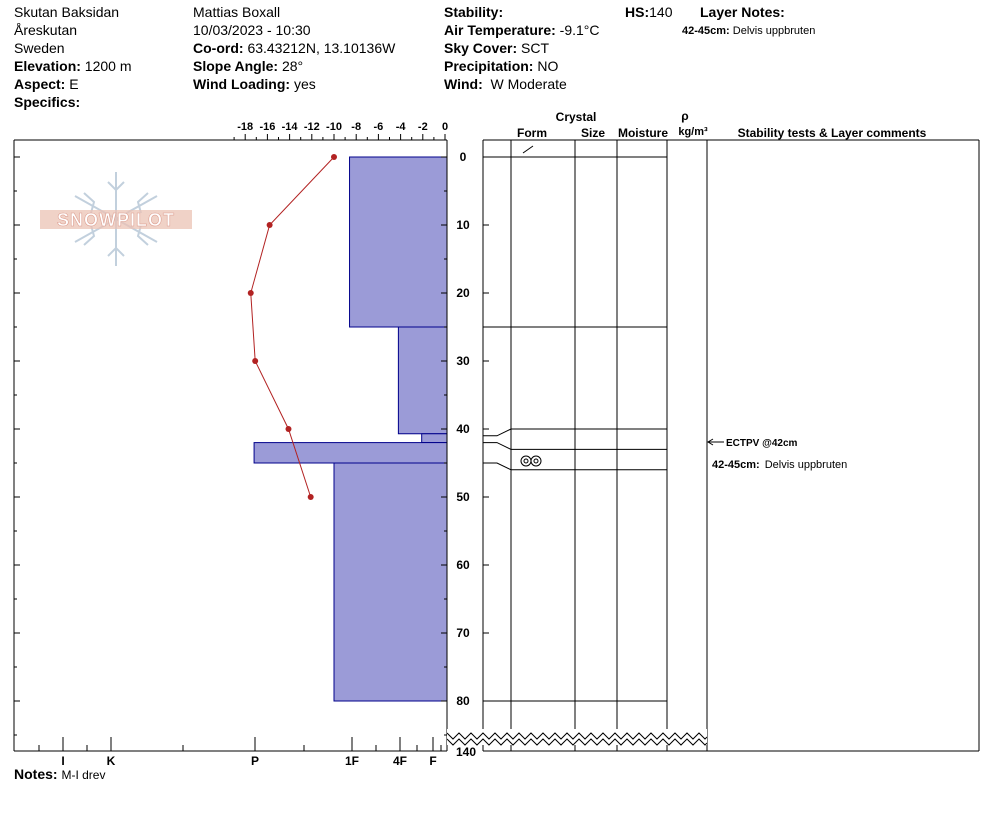  What do you see at coordinates (643, 133) in the screenshot?
I see `moisture-header: Moisture` at bounding box center [643, 133].